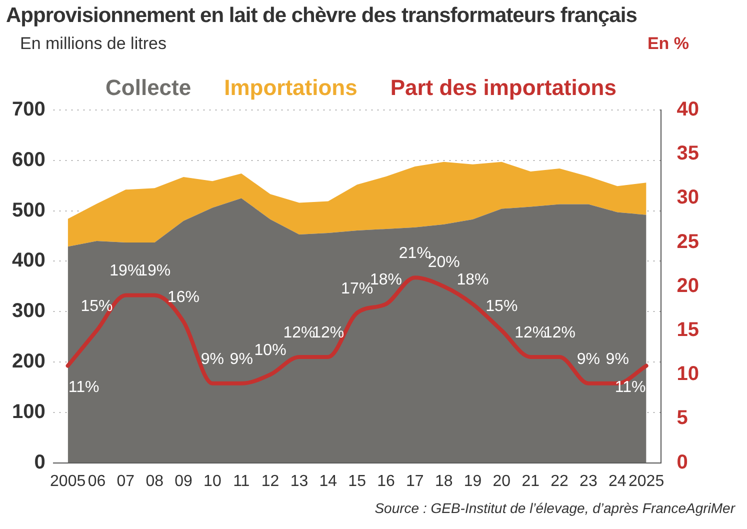  Describe the element at coordinates (415, 481) in the screenshot. I see `x-tick-label: 17` at that location.